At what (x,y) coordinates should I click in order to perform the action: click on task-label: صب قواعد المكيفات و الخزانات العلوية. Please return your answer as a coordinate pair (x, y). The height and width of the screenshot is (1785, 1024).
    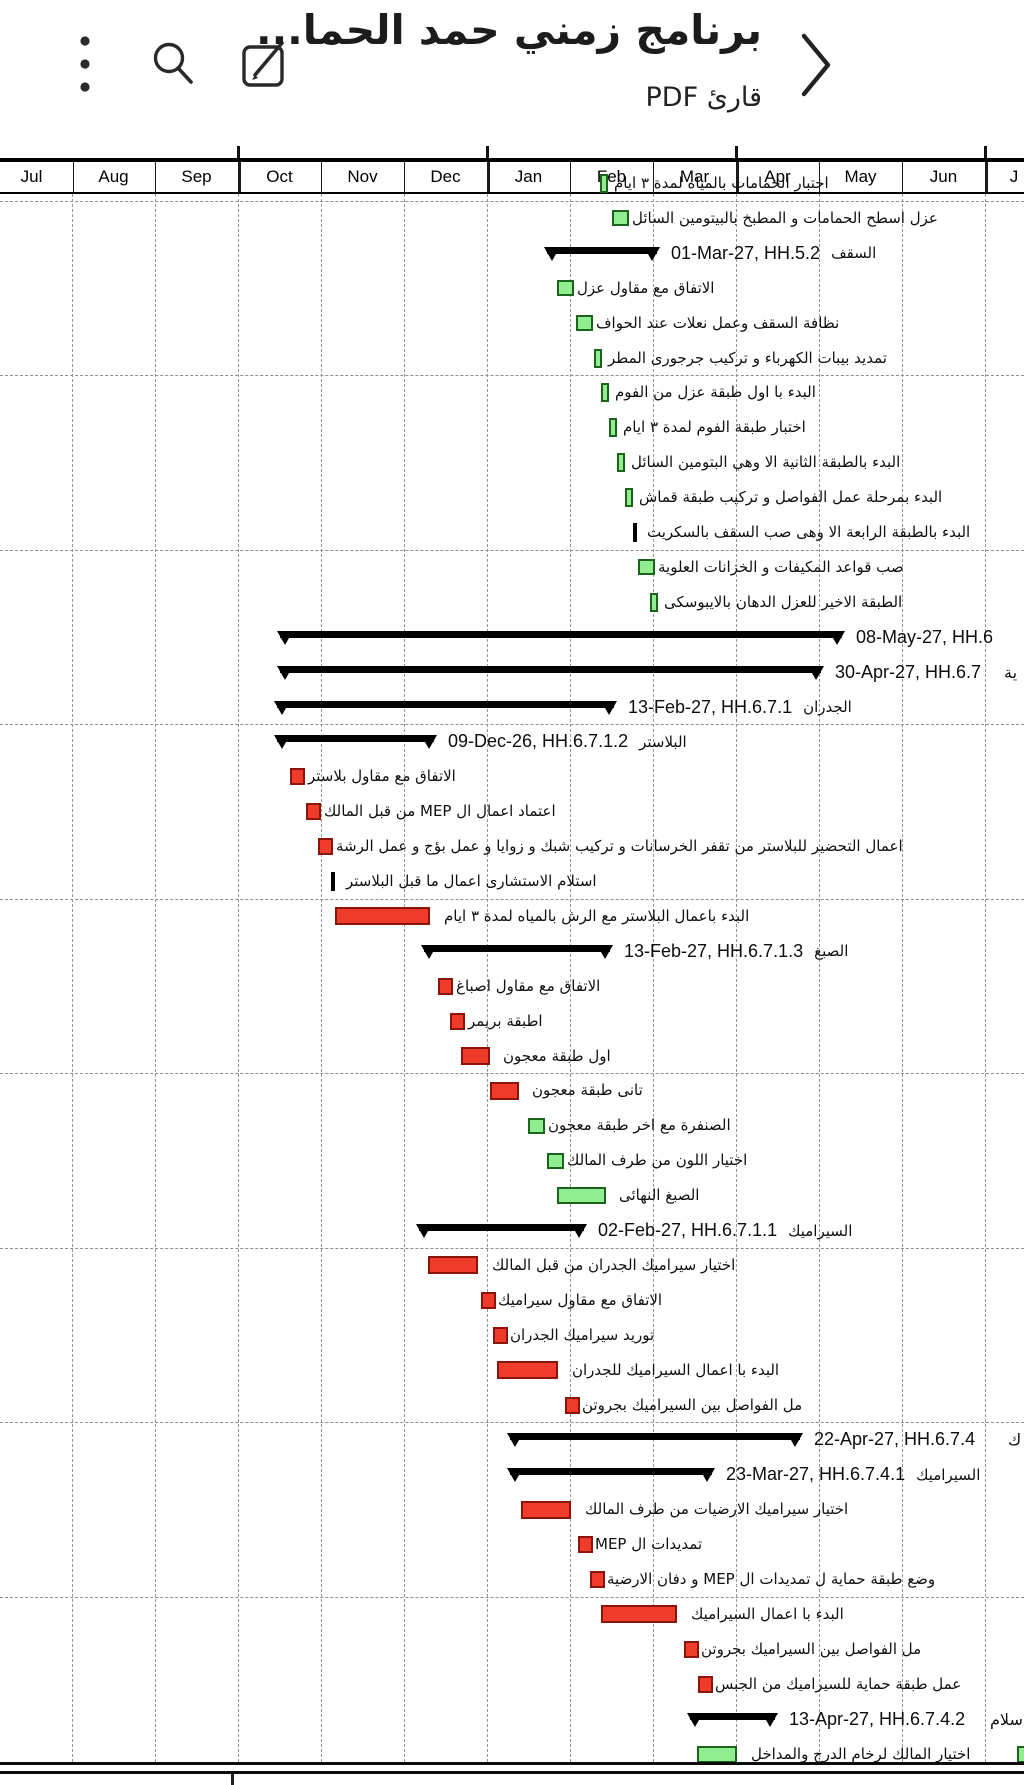
    Looking at the image, I should click on (781, 566).